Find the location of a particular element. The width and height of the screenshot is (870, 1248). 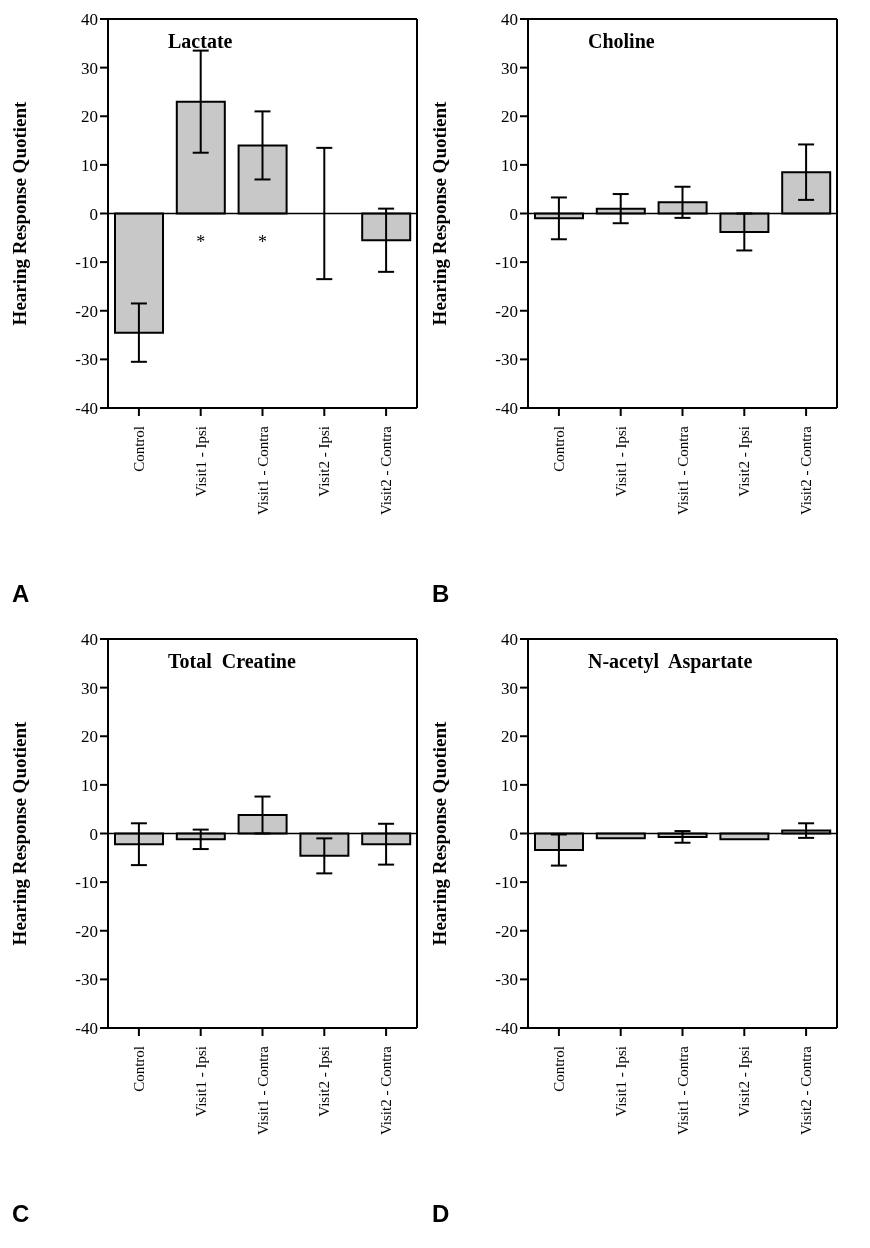

text: Total Creatine is located at coordinates (232, 661).